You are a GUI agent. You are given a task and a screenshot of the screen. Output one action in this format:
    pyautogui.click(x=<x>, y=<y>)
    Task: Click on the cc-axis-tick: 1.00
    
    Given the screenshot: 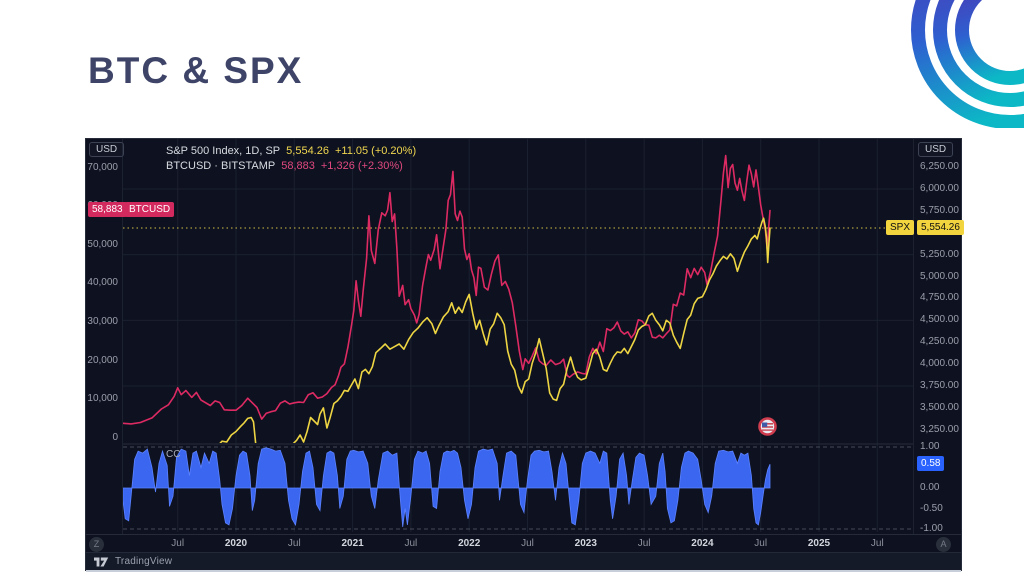 What is the action you would take?
    pyautogui.click(x=930, y=446)
    